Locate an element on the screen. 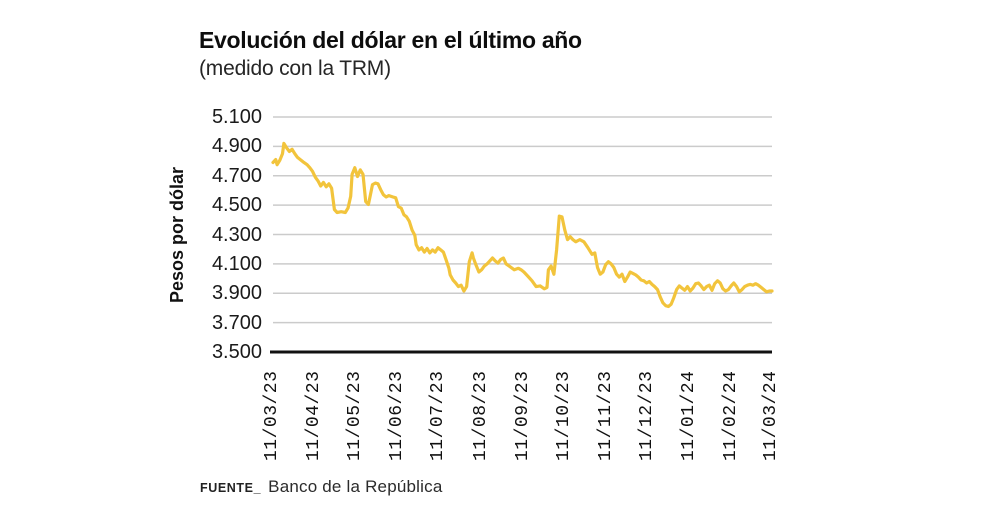  y-tick-label: 5.100 is located at coordinates (236, 117).